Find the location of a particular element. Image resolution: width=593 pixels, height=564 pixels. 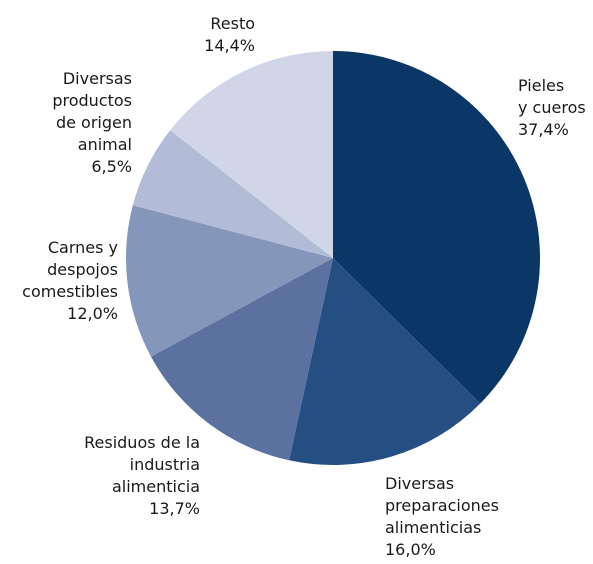

category-label: Resto is located at coordinates (232, 23).